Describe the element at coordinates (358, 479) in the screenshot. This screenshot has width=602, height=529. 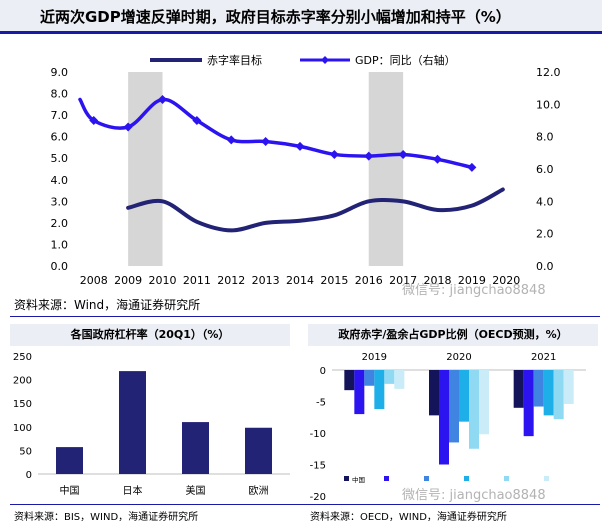
I see `oecd-legend-label: 中国` at that location.